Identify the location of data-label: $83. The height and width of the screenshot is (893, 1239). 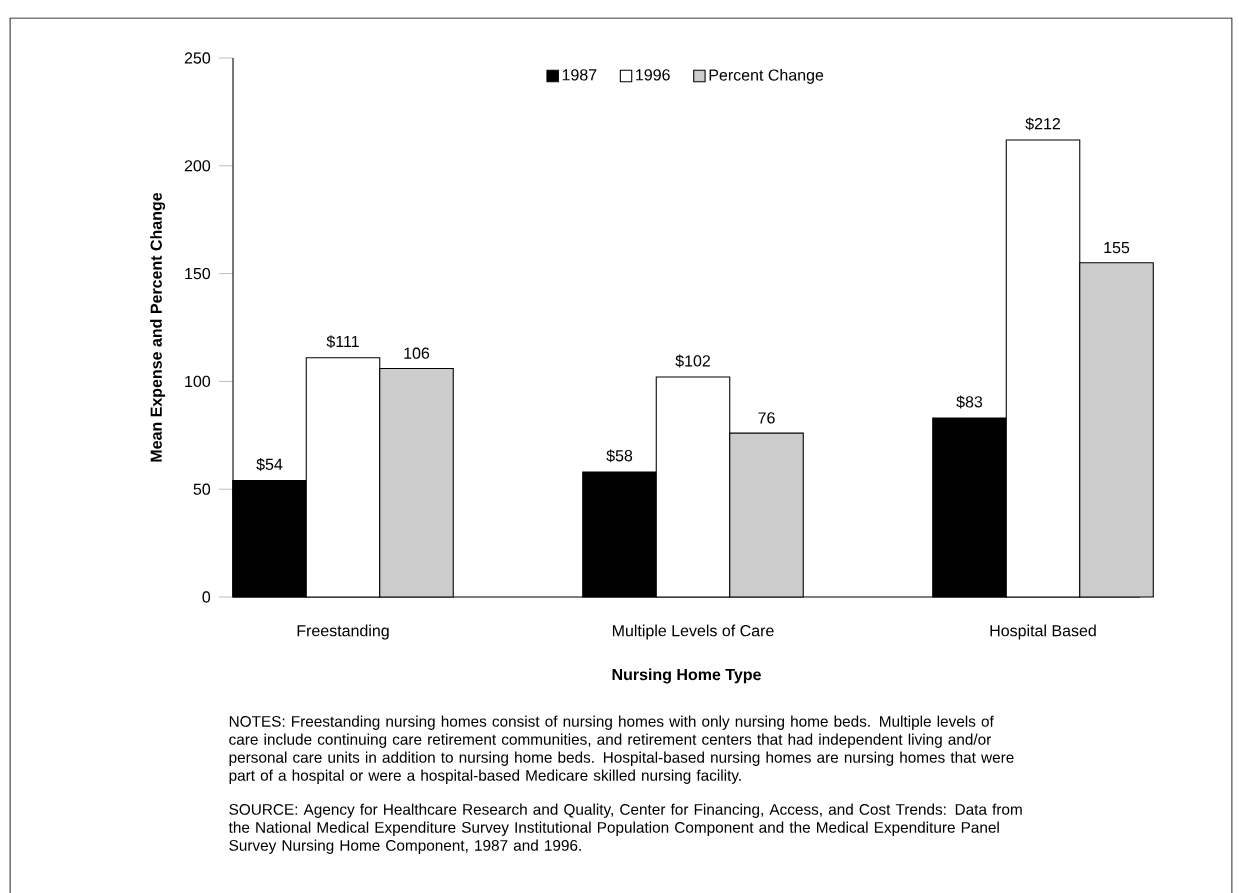
(969, 402).